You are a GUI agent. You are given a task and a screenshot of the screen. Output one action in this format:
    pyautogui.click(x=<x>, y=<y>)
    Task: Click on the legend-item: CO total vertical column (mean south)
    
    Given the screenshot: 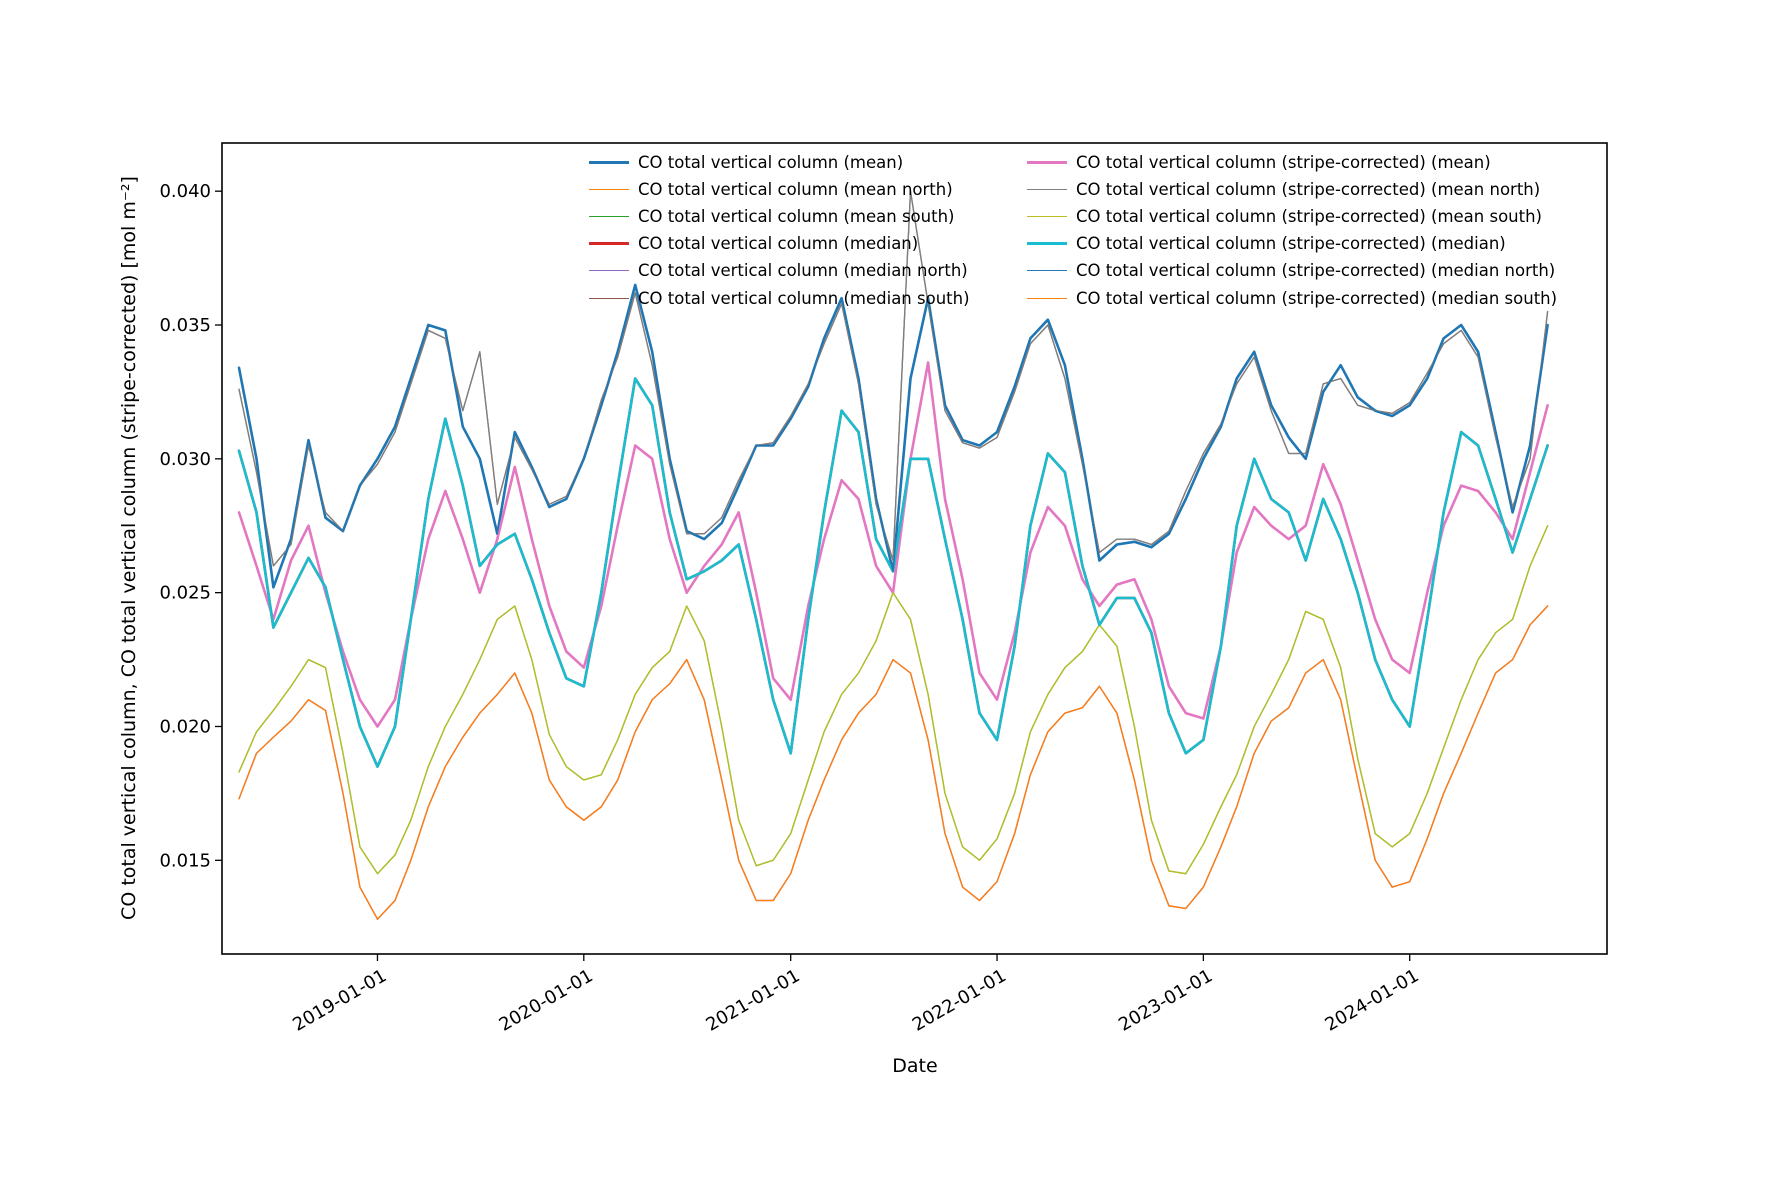 What is the action you would take?
    pyautogui.click(x=771, y=216)
    